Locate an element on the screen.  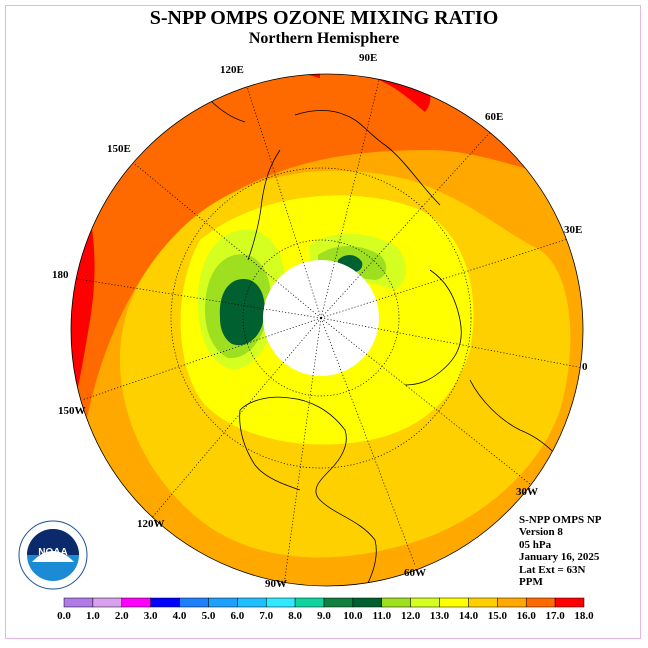
lon-label-150e: 150E is located at coordinates (119, 149).